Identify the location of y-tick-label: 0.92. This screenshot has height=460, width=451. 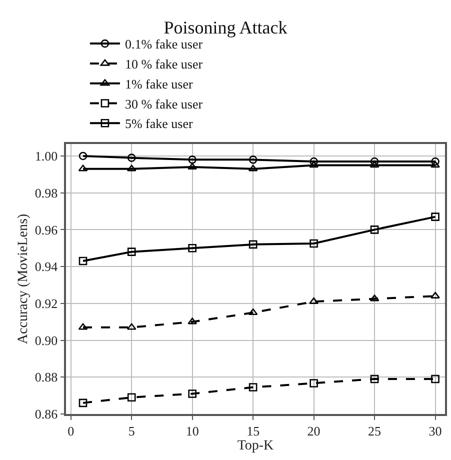
(46, 303).